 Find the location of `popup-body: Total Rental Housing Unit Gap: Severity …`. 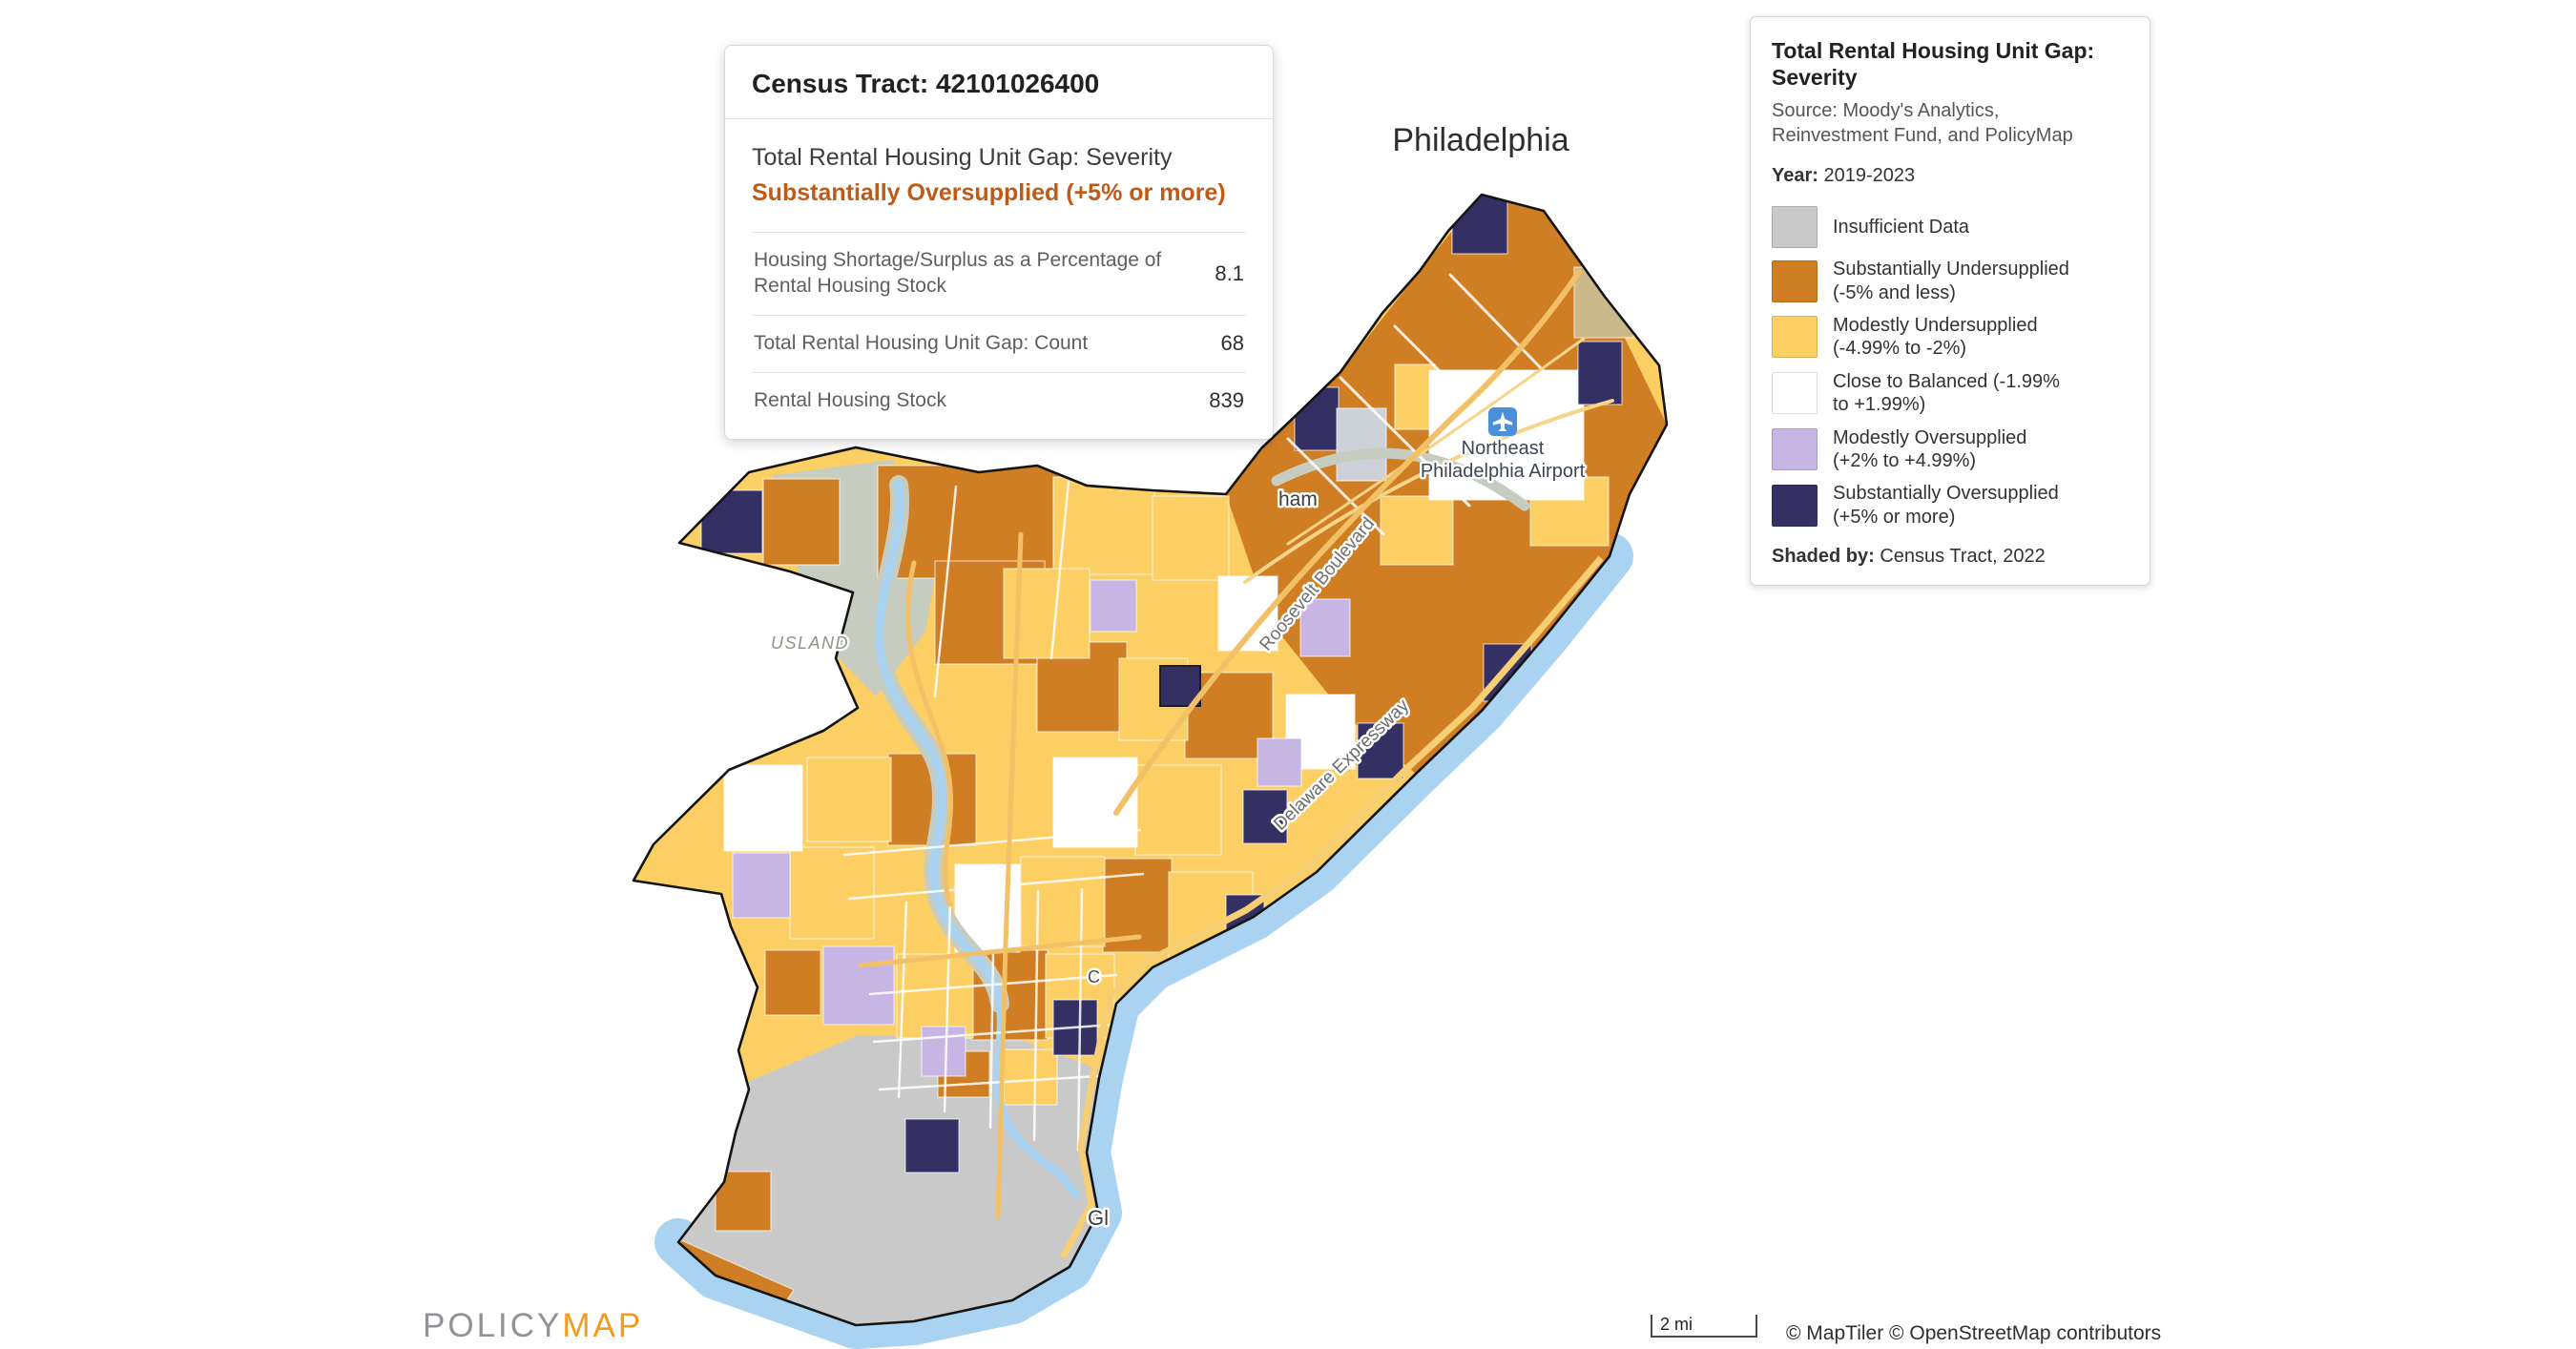

popup-body: Total Rental Housing Unit Gap: Severity … is located at coordinates (999, 279).